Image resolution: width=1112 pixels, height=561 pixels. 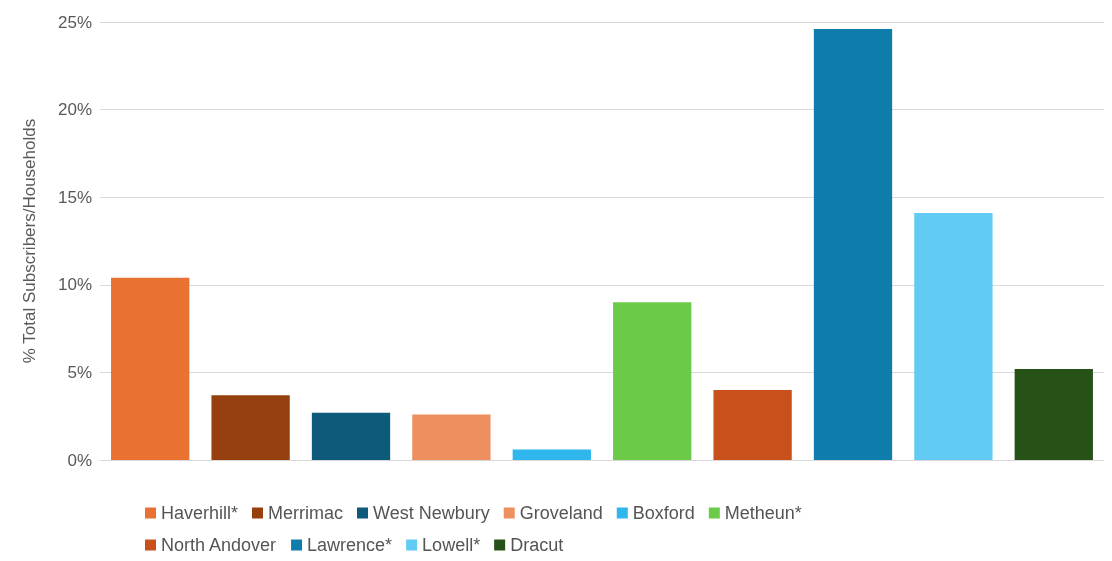 I want to click on y-axis-title: % Total Subscribers/Households, so click(x=29, y=241).